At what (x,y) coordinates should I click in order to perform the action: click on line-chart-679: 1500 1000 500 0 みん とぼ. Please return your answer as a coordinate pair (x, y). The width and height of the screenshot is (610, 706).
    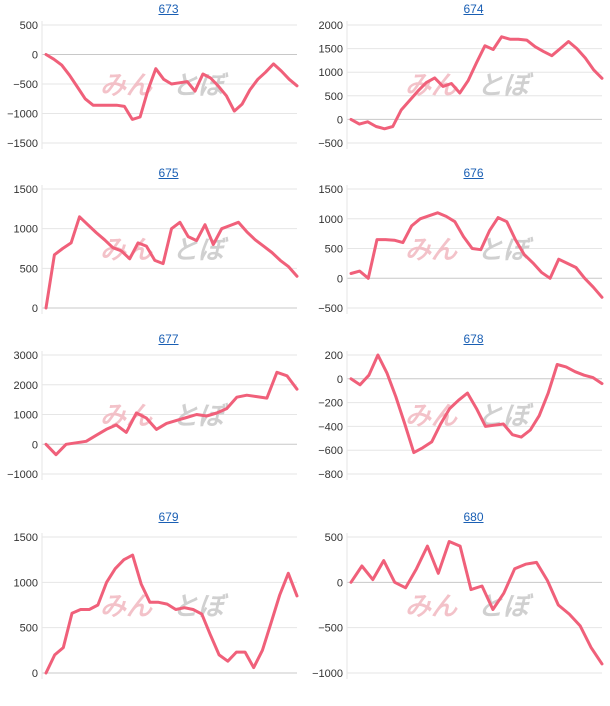
    Looking at the image, I should click on (156, 606).